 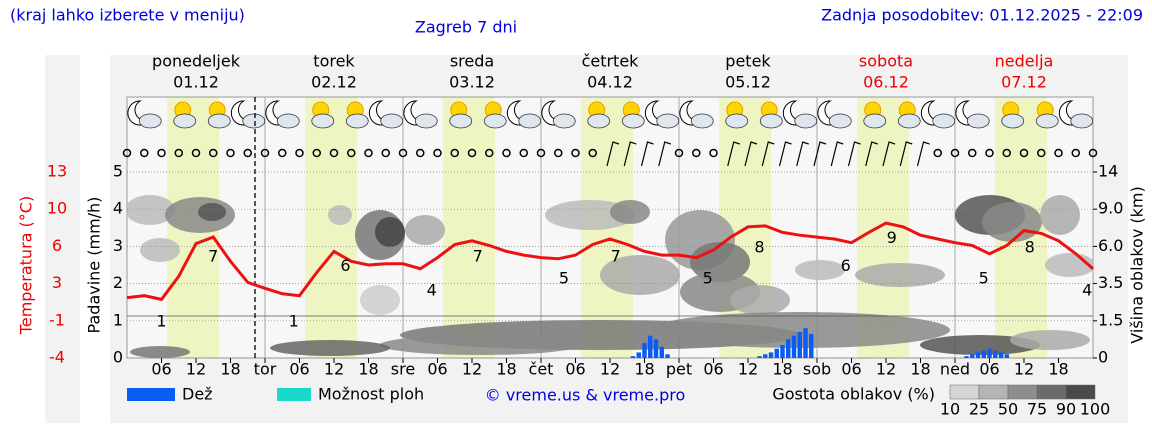 What do you see at coordinates (853, 394) in the screenshot?
I see `cloud-legend-title: Gostota oblakov (%)` at bounding box center [853, 394].